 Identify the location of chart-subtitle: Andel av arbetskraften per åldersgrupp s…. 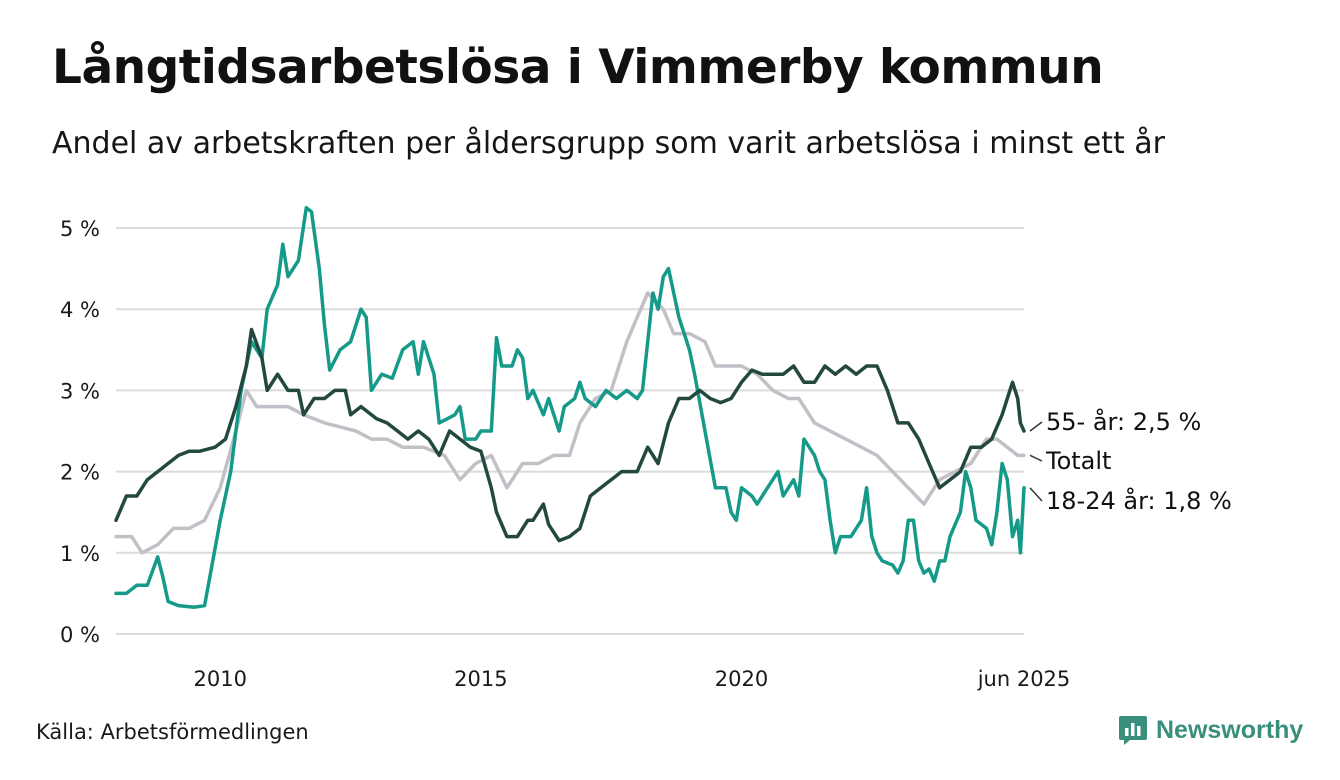
(608, 143).